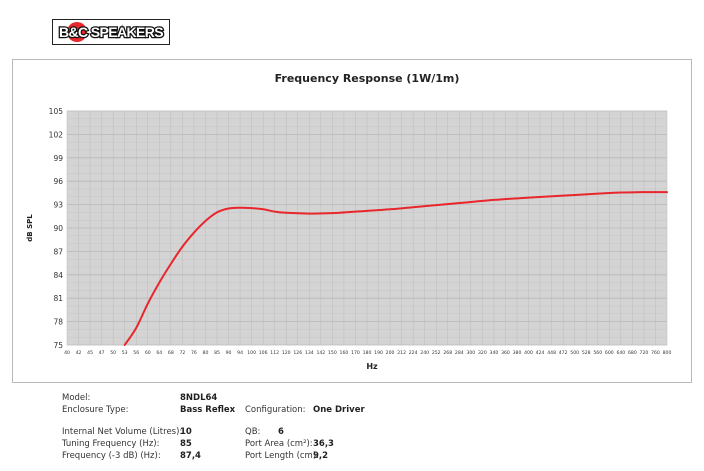 This screenshot has width=704, height=471. I want to click on y-tick-label: 96, so click(58, 181).